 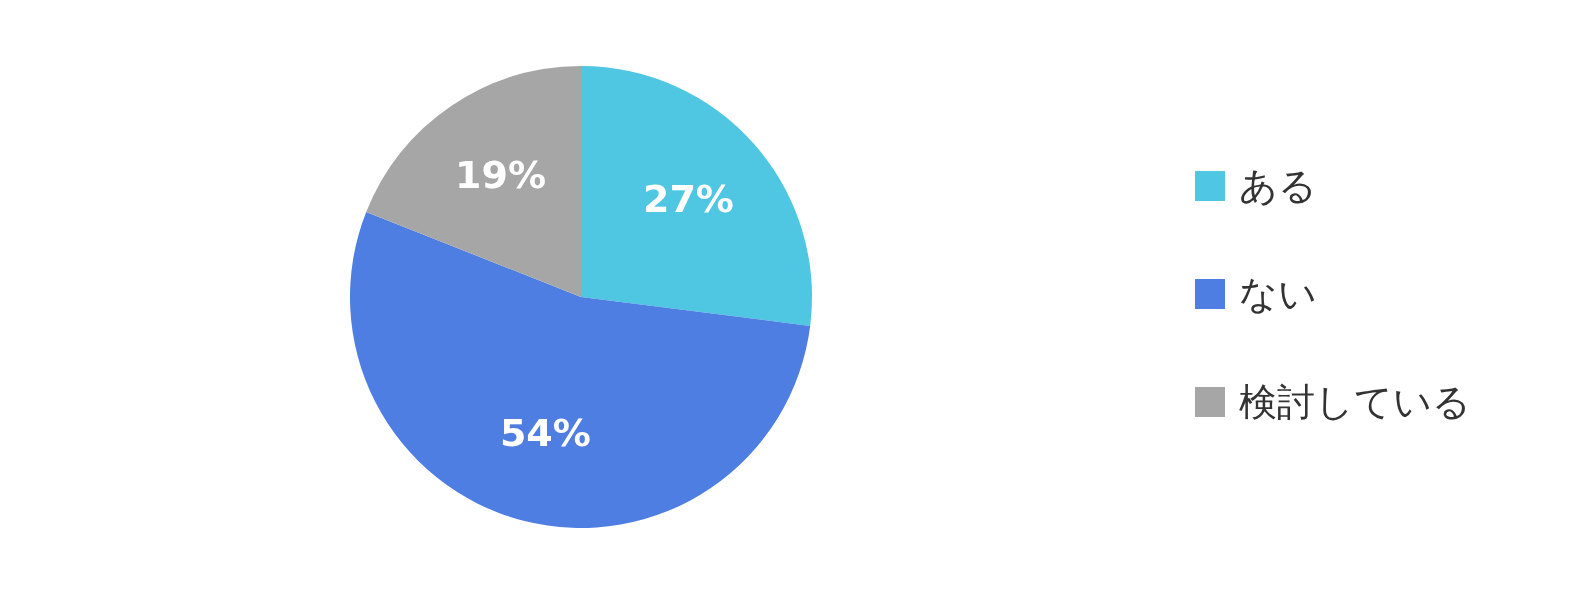 What do you see at coordinates (1278, 186) in the screenshot?
I see `legend-label: ある` at bounding box center [1278, 186].